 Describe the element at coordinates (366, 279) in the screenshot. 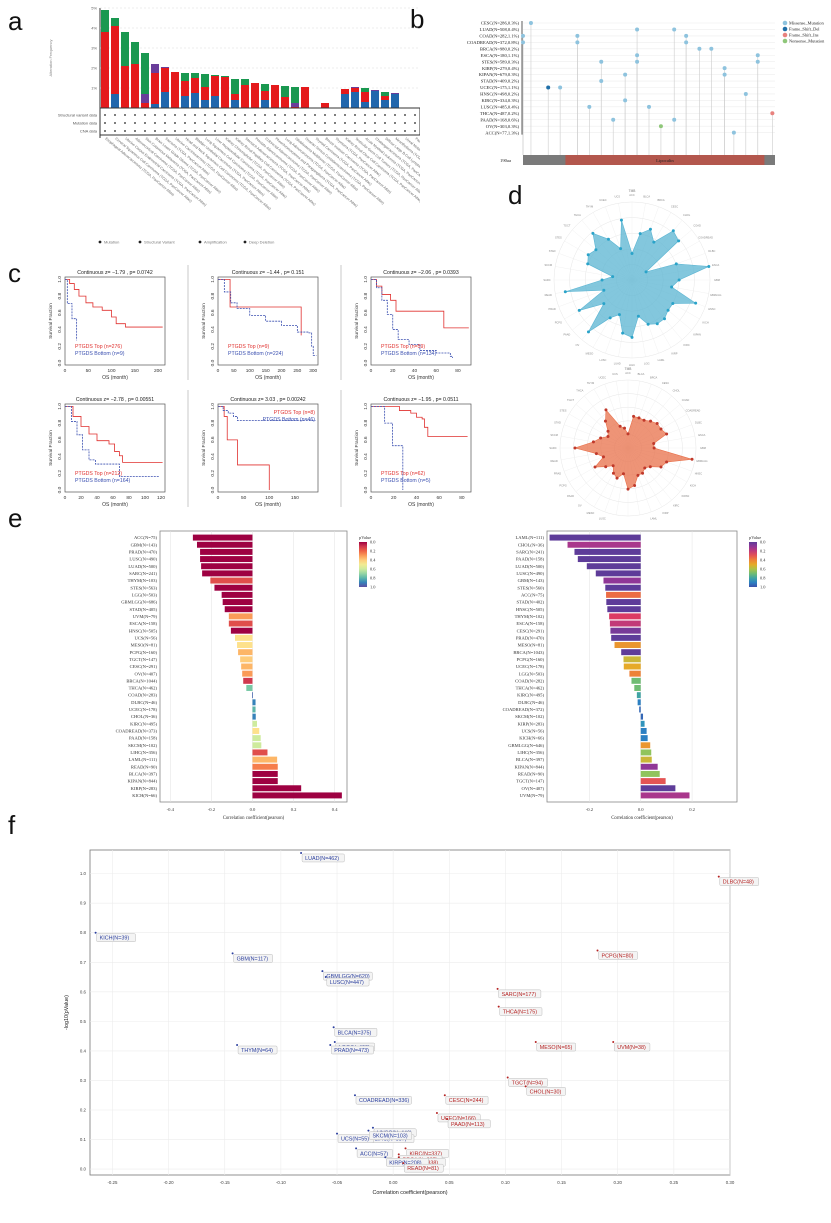

I see `y-tick-label: 1.0` at that location.